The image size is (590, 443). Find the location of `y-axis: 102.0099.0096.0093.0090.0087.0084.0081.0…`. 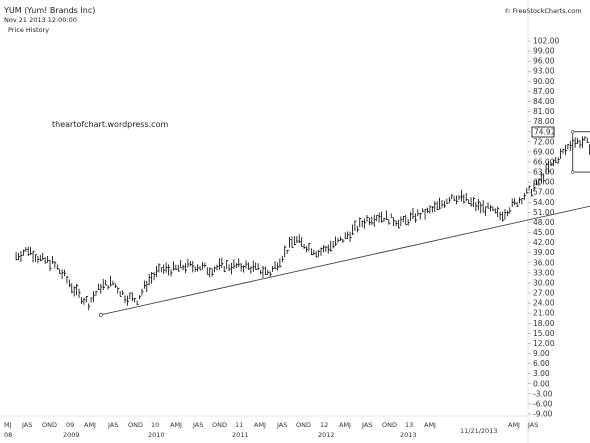

y-axis: 102.0099.0096.0093.0090.0087.0084.0081.0… is located at coordinates (543, 228).